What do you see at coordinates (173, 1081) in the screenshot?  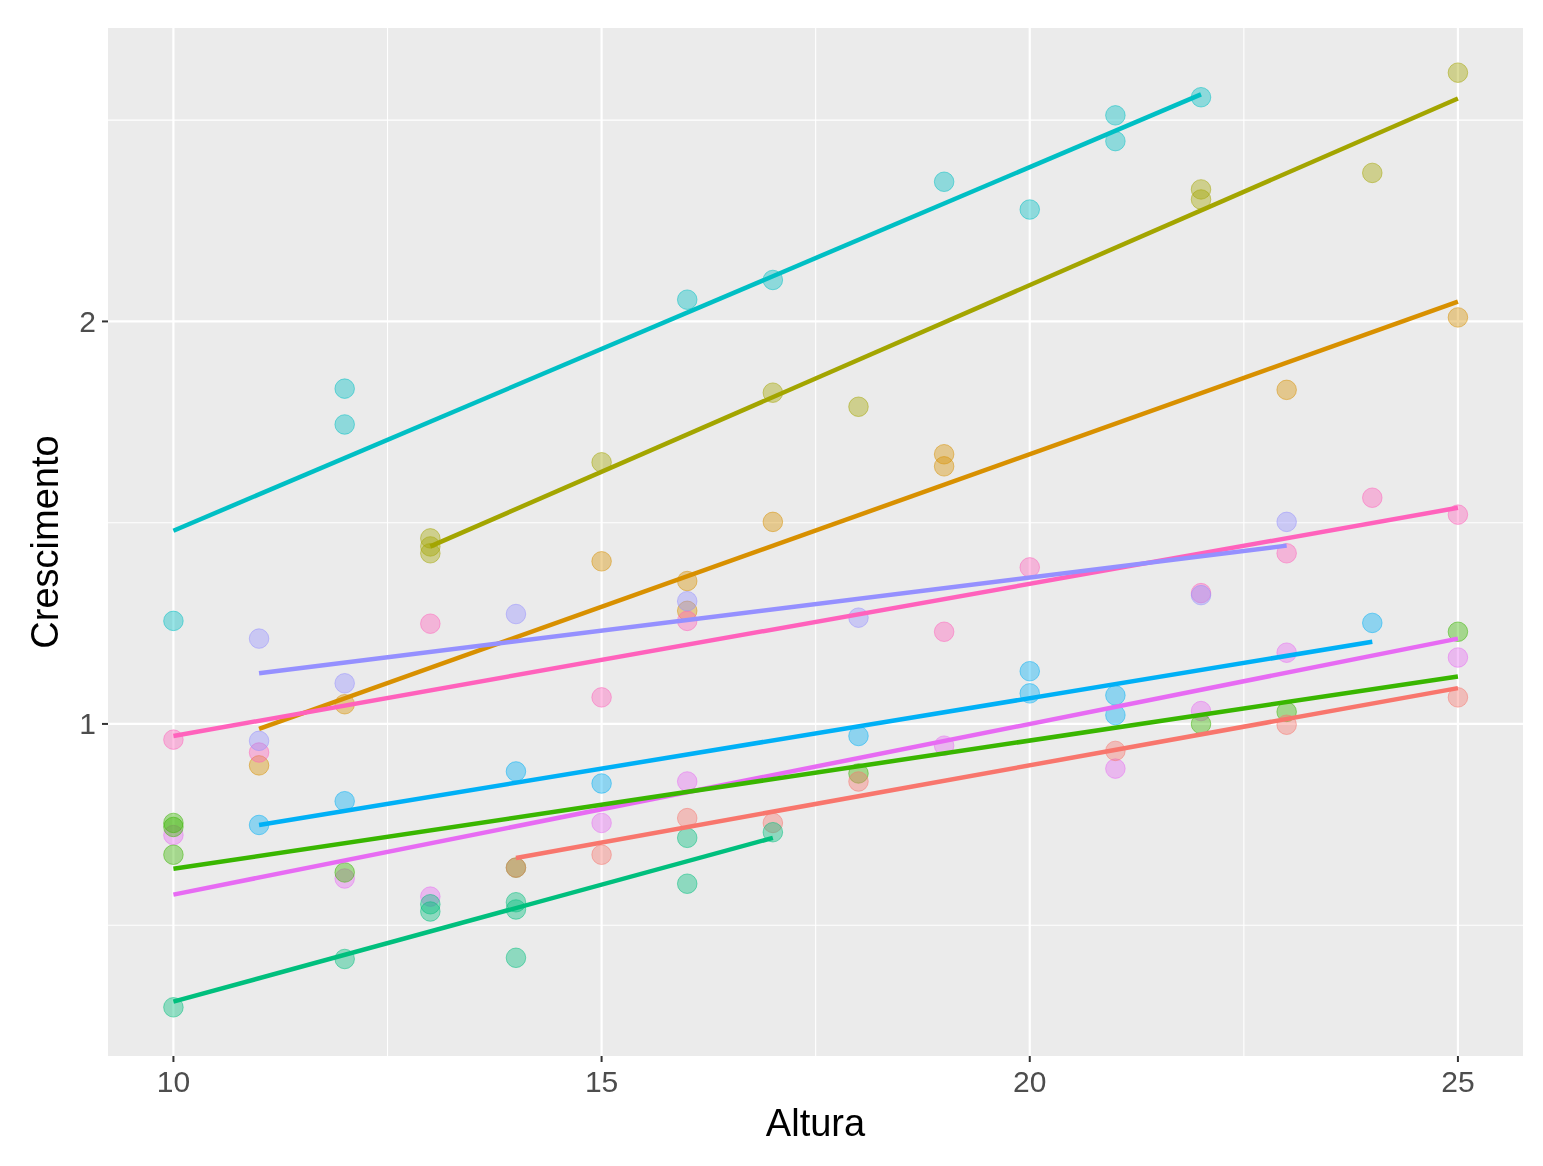 I see `x-tick-label: 10` at bounding box center [173, 1081].